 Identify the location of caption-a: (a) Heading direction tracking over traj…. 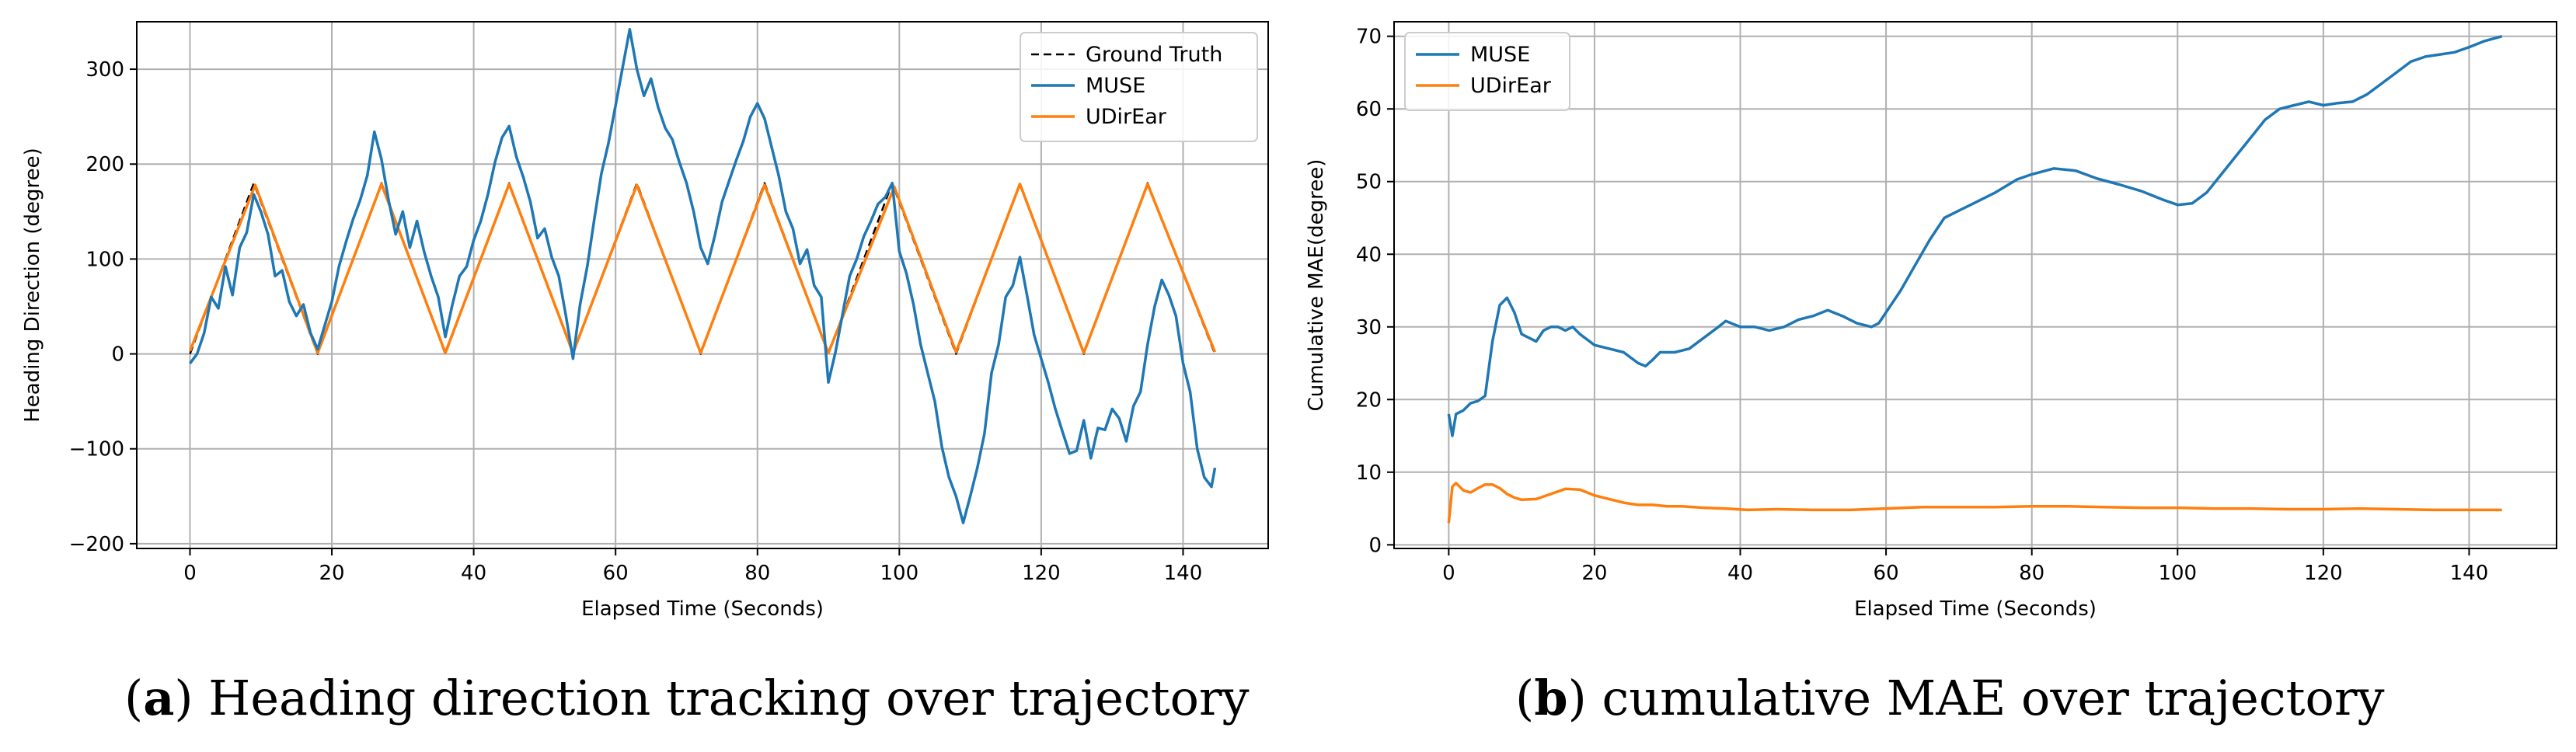
(687, 698).